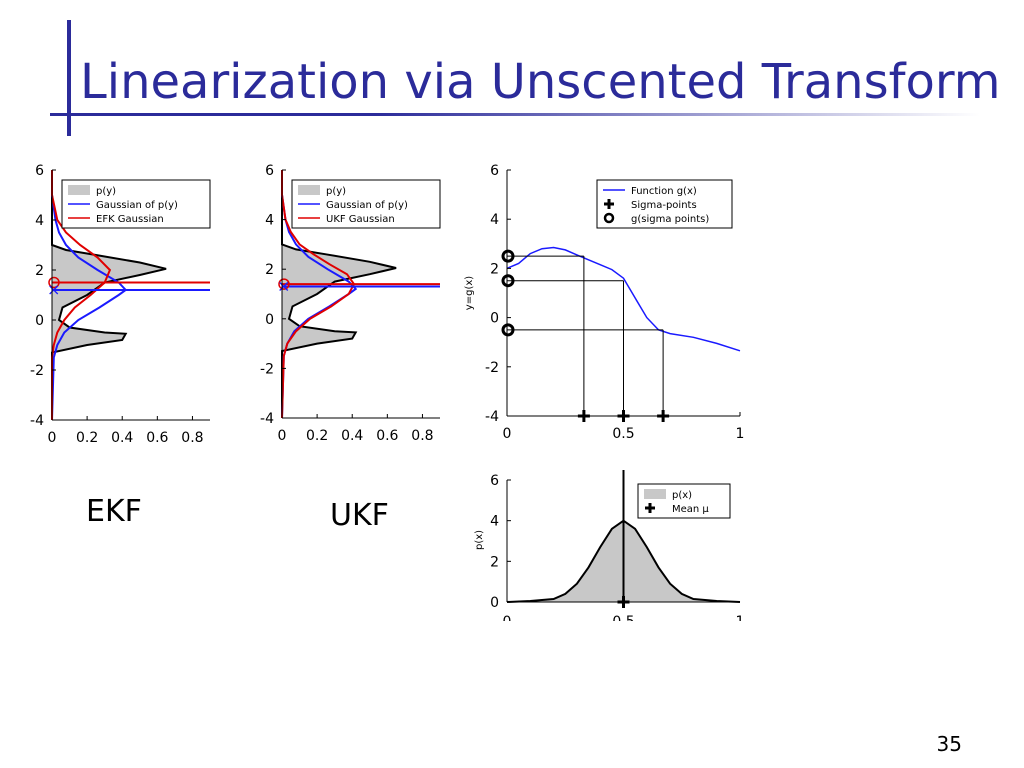  Describe the element at coordinates (494, 562) in the screenshot. I see `prior-ytick-label: 2` at that location.